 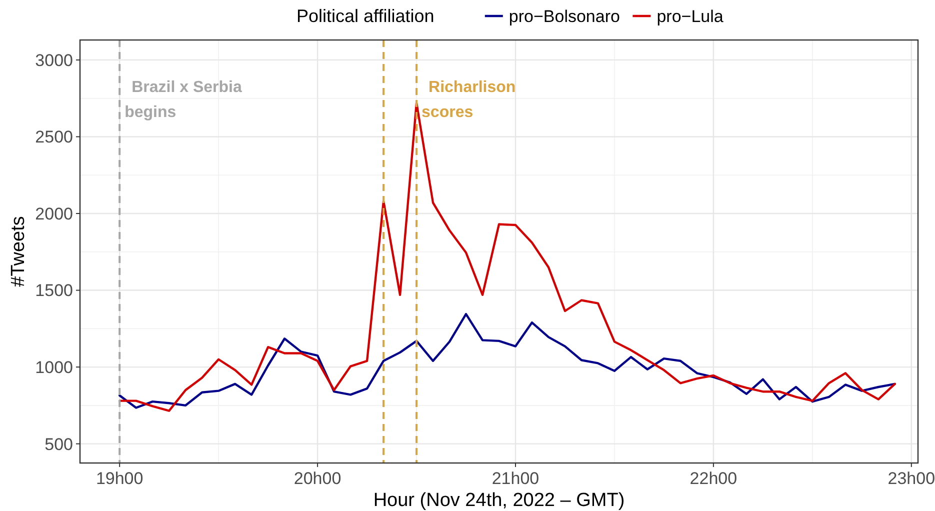 I want to click on y-tick-label: 3000, so click(x=54, y=60).